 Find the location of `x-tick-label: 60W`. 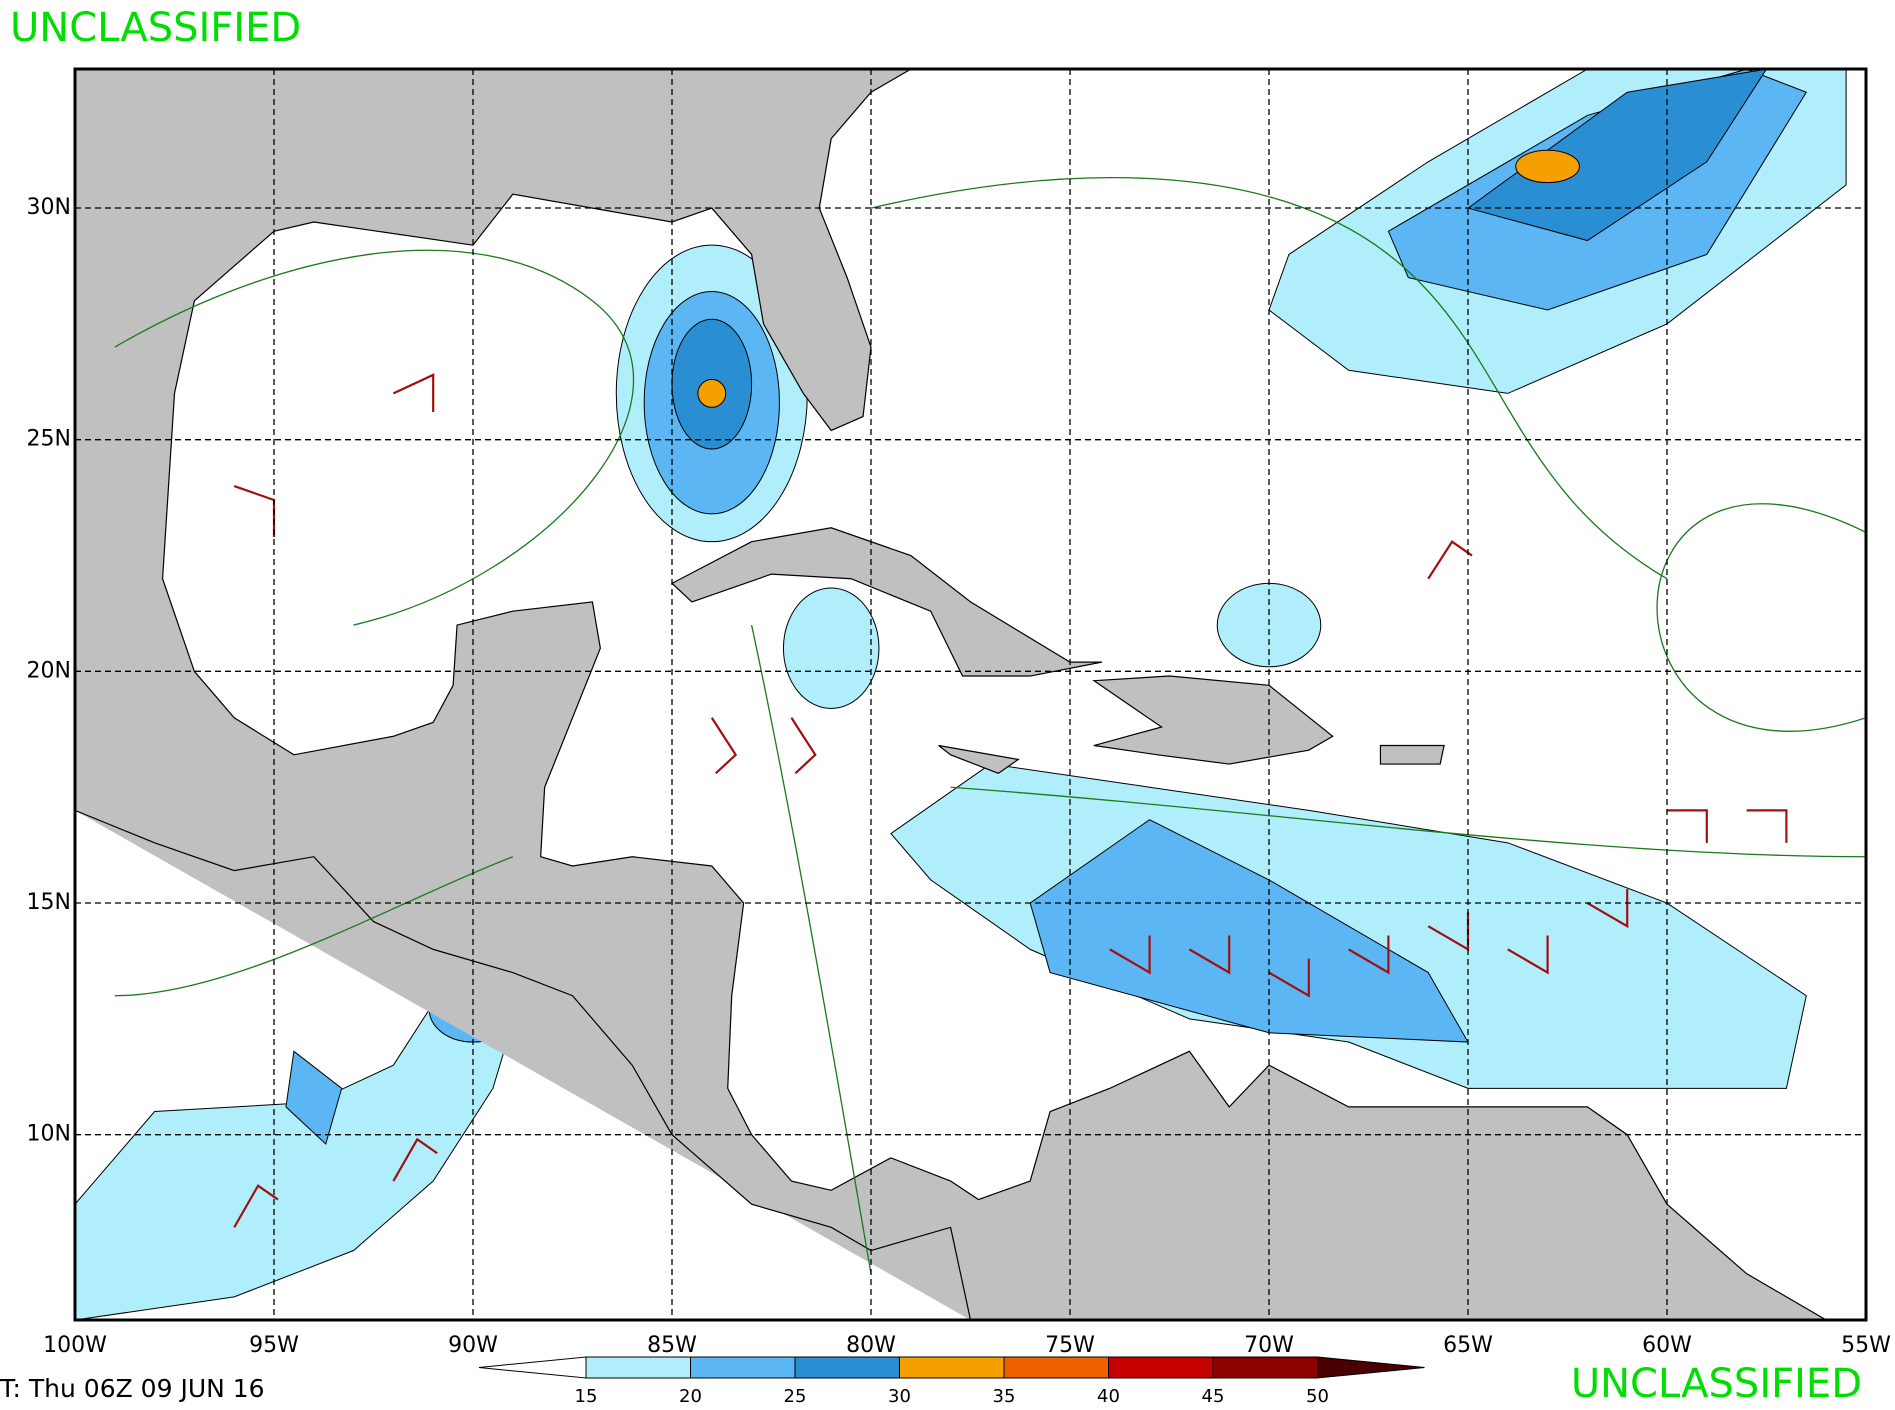

x-tick-label: 60W is located at coordinates (1667, 1345).